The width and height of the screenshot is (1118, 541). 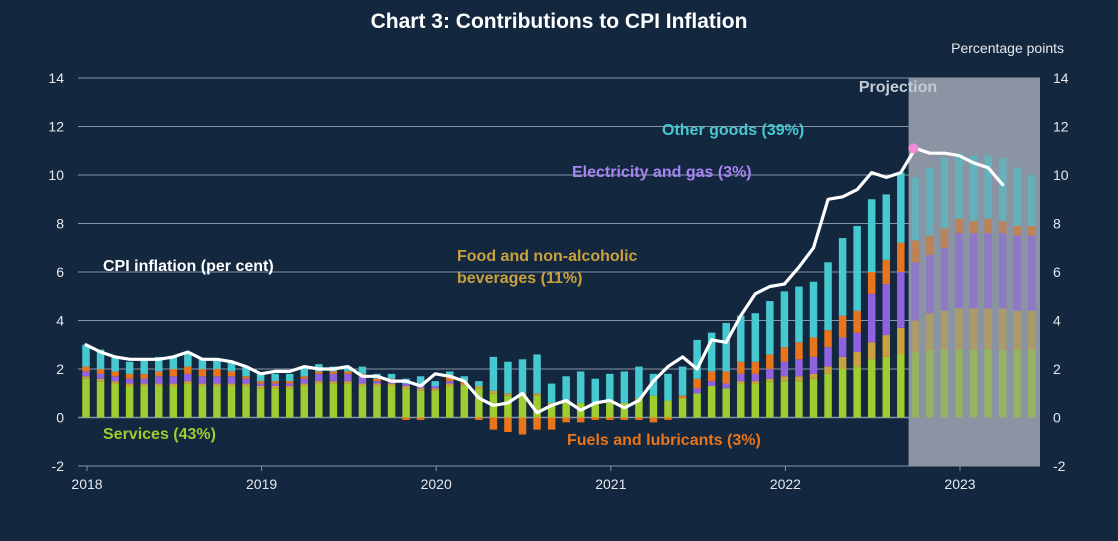 I want to click on x-tick-2023: 2023, so click(x=959, y=484).